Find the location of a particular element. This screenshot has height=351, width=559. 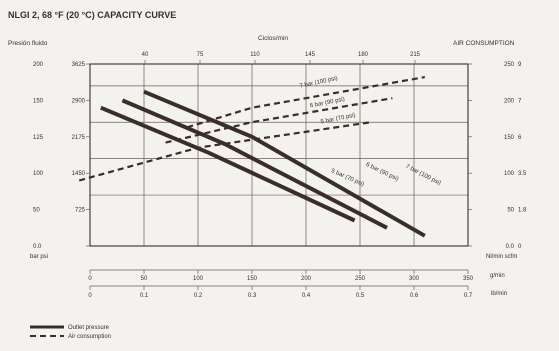

left-tick-bar: 0.0 is located at coordinates (37, 247).